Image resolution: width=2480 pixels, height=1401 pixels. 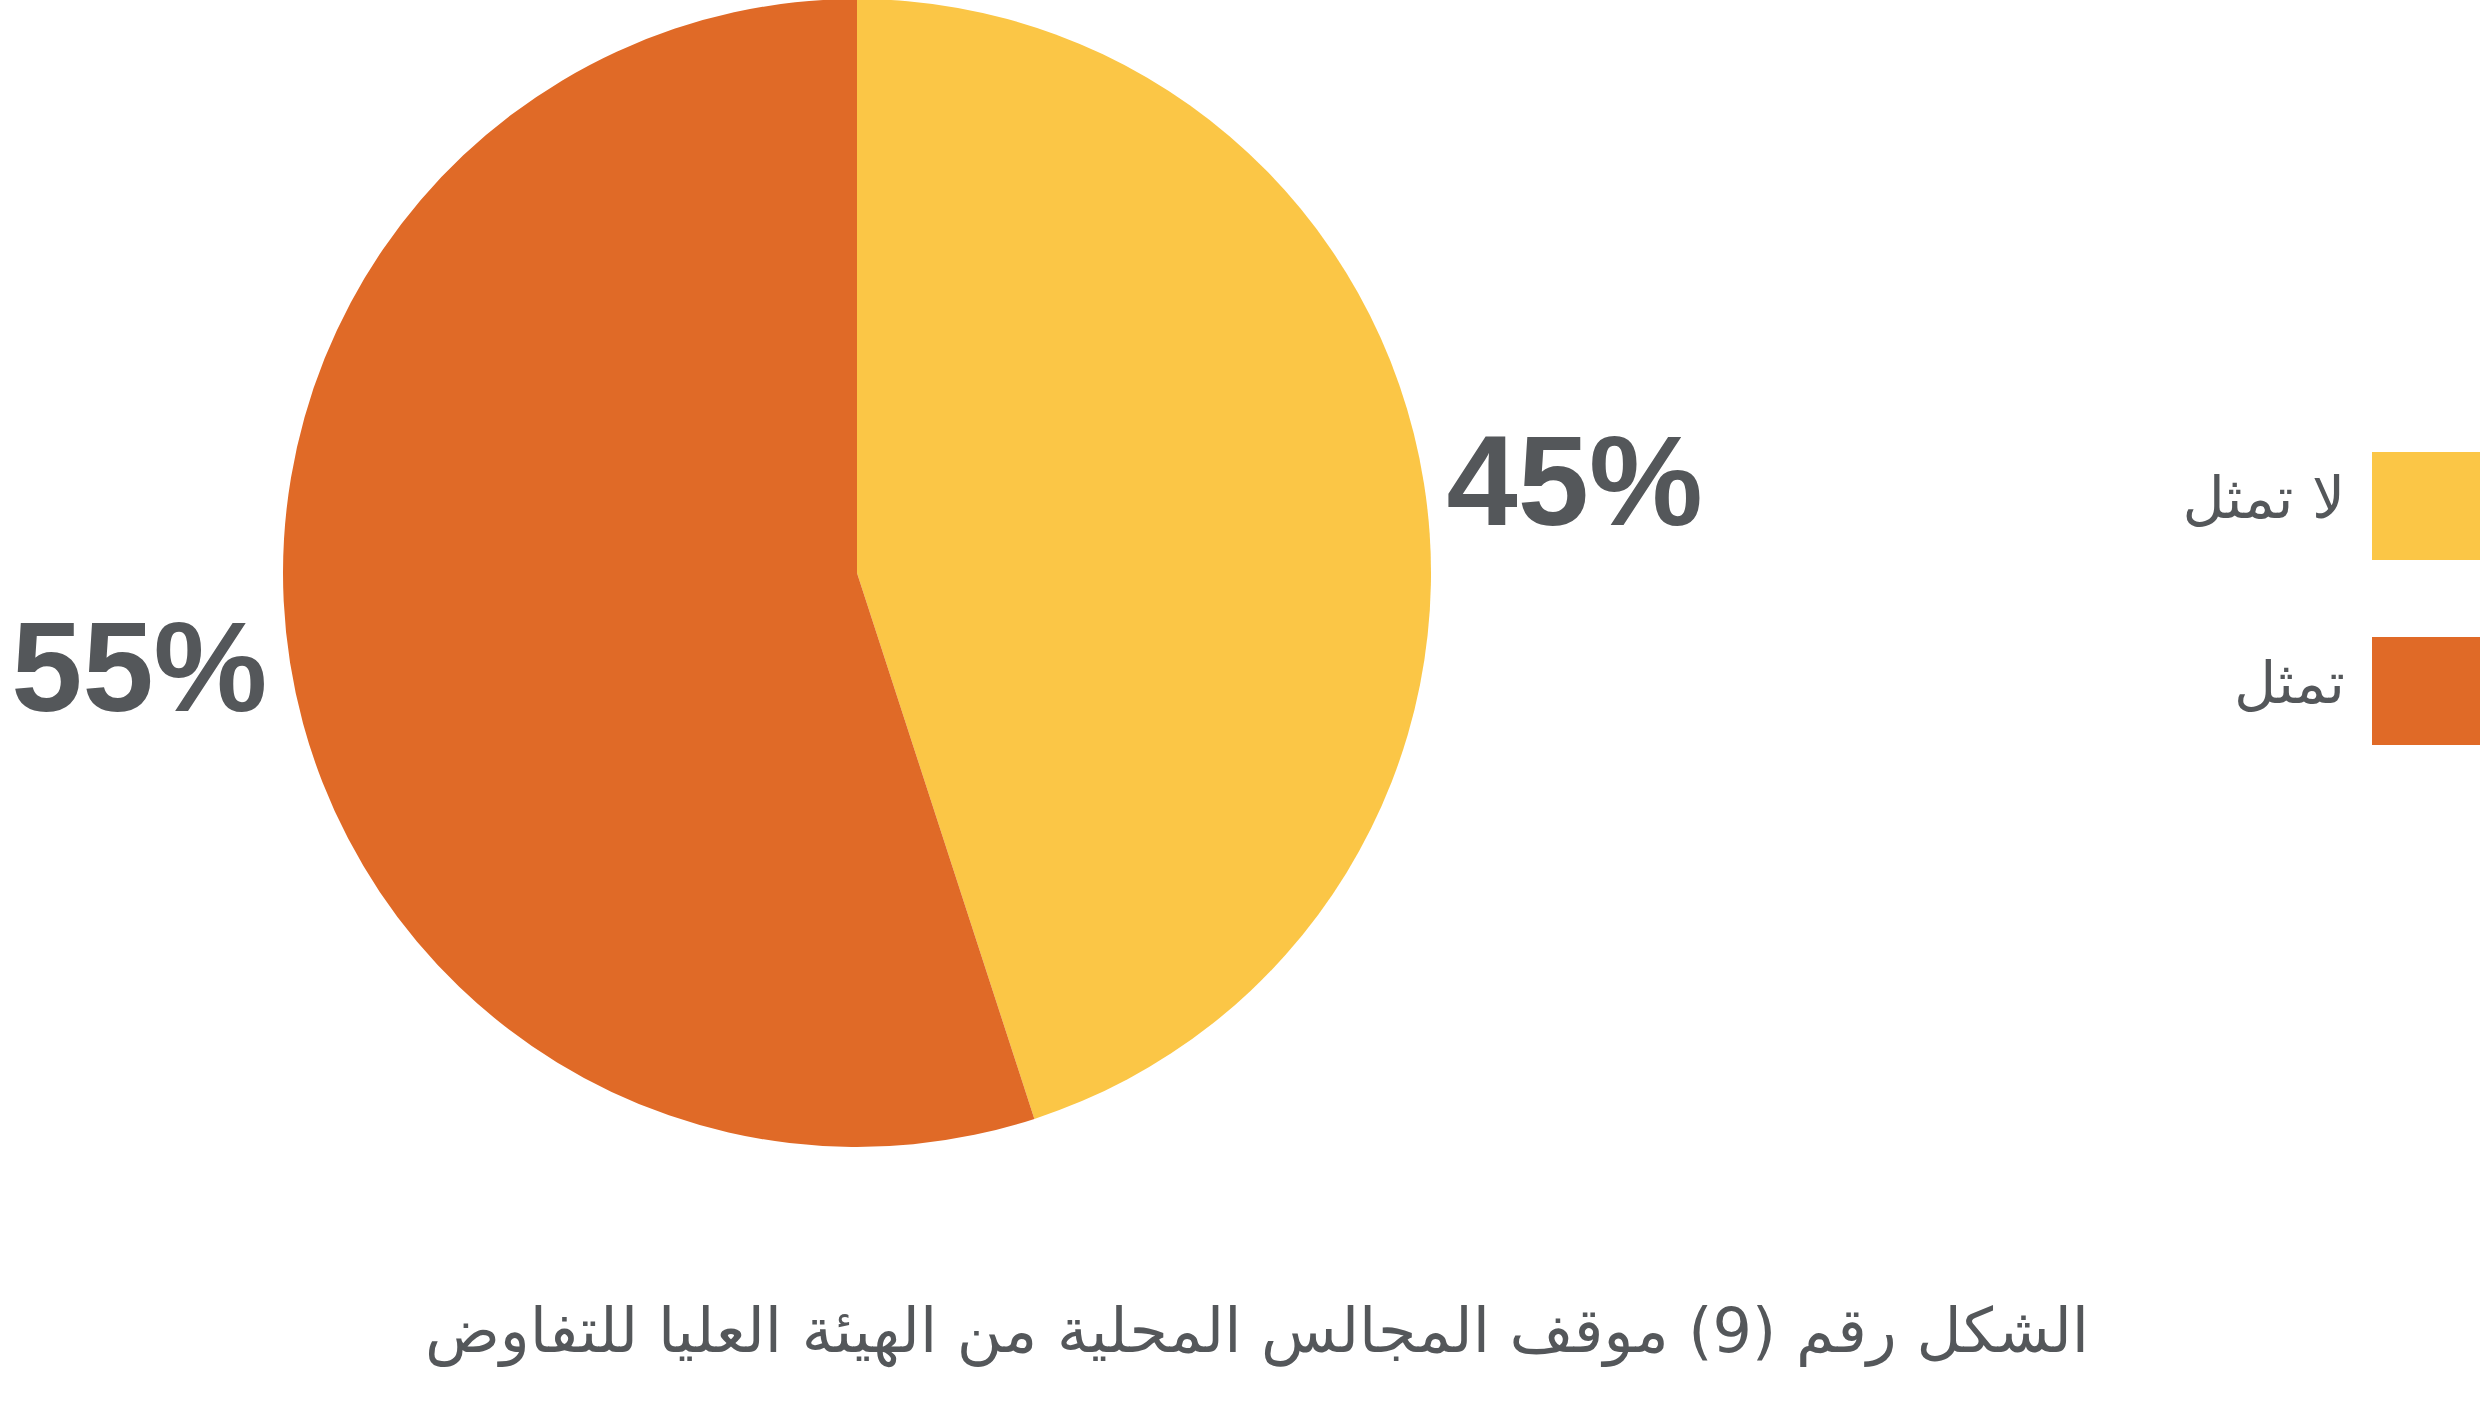 I want to click on legend-label: تمثل, so click(x=2289, y=683).